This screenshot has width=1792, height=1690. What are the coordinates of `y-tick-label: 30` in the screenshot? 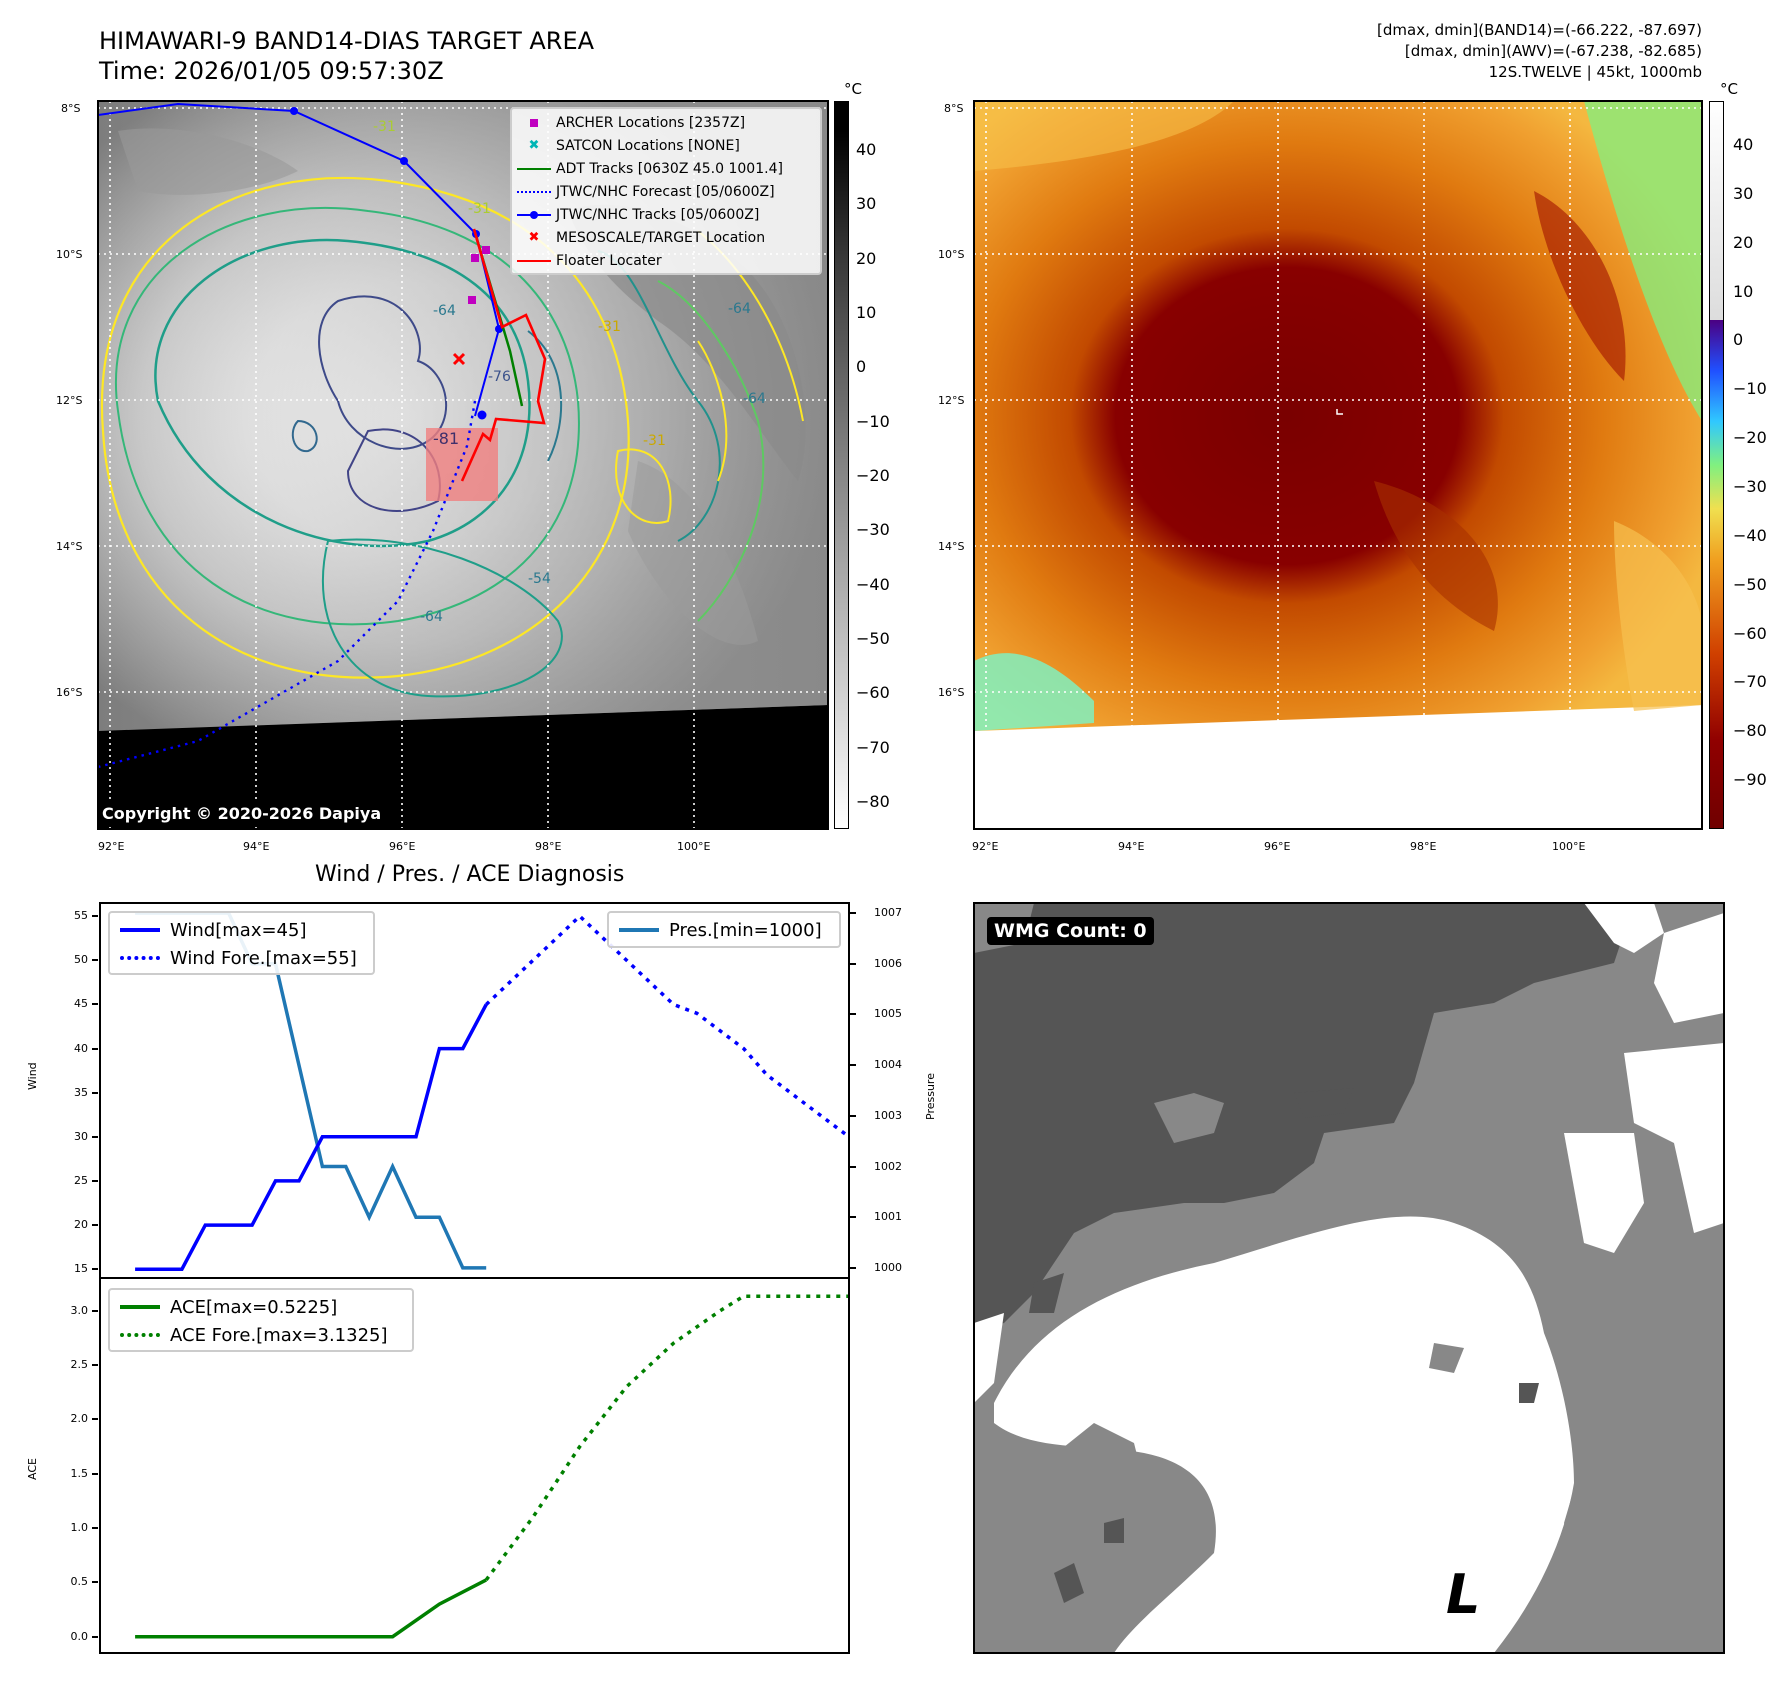 It's located at (81, 1136).